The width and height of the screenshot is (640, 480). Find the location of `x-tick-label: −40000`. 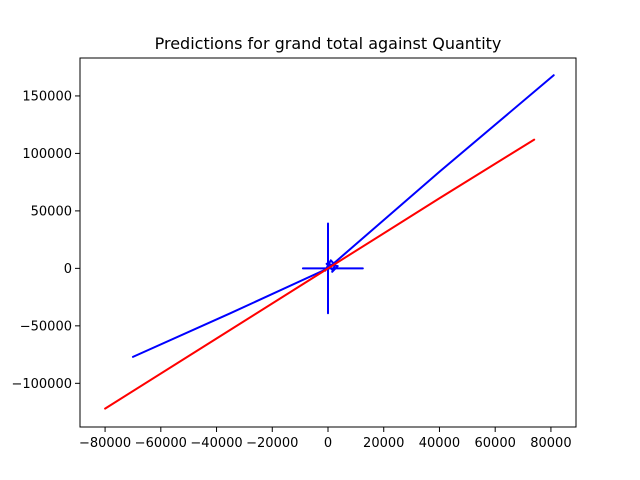

x-tick-label: −40000 is located at coordinates (216, 443).